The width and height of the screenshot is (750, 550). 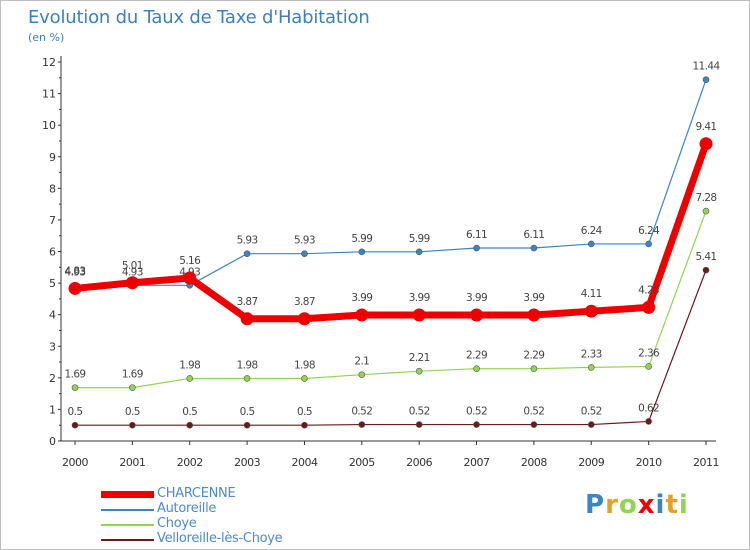 I want to click on data-label: 5.16, so click(x=190, y=261).